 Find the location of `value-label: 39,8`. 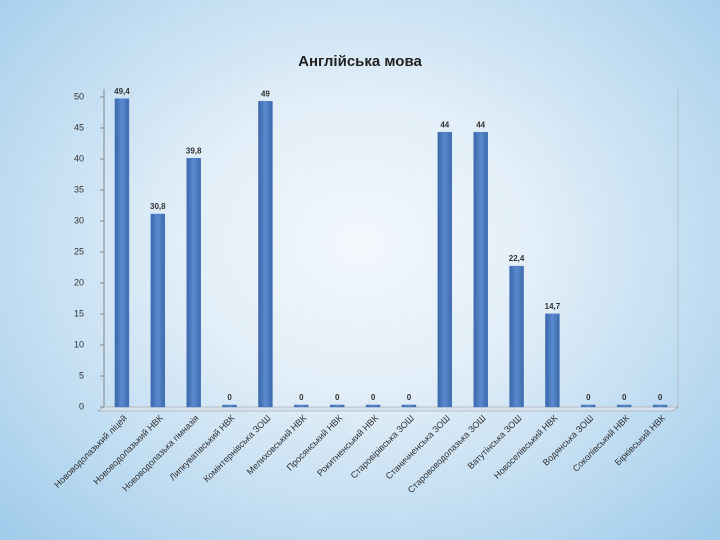

value-label: 39,8 is located at coordinates (194, 150).